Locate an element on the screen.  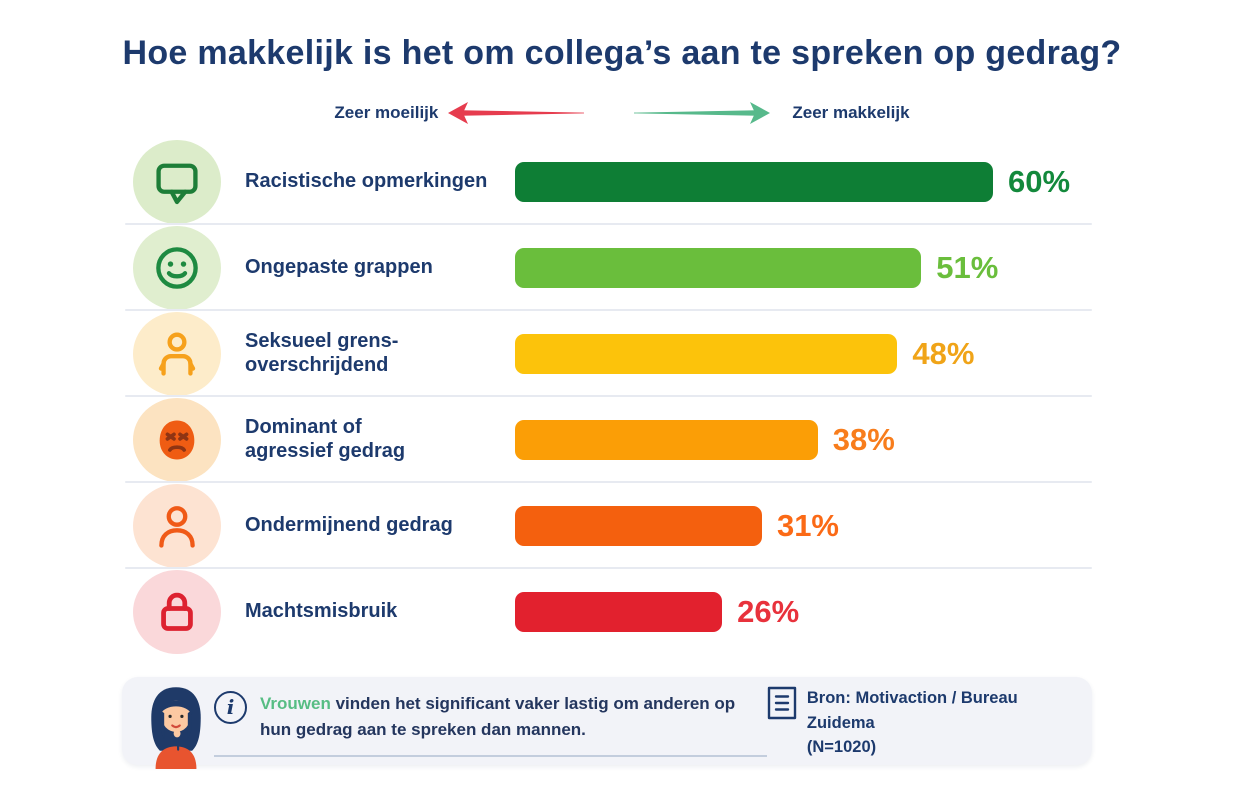
bar-track: 48% is located at coordinates (754, 354).